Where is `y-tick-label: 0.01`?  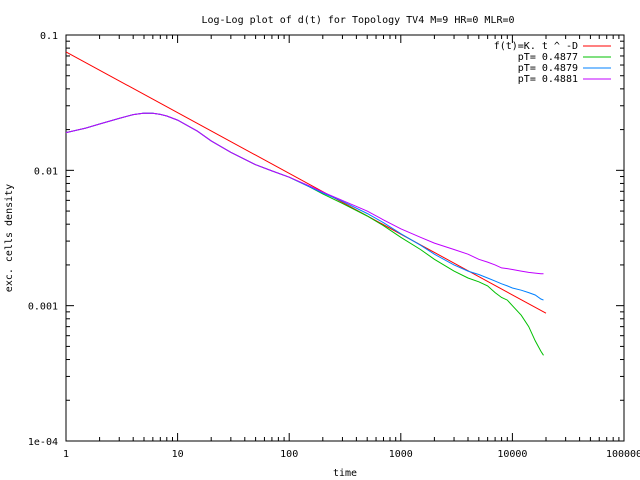 y-tick-label: 0.01 is located at coordinates (46, 171).